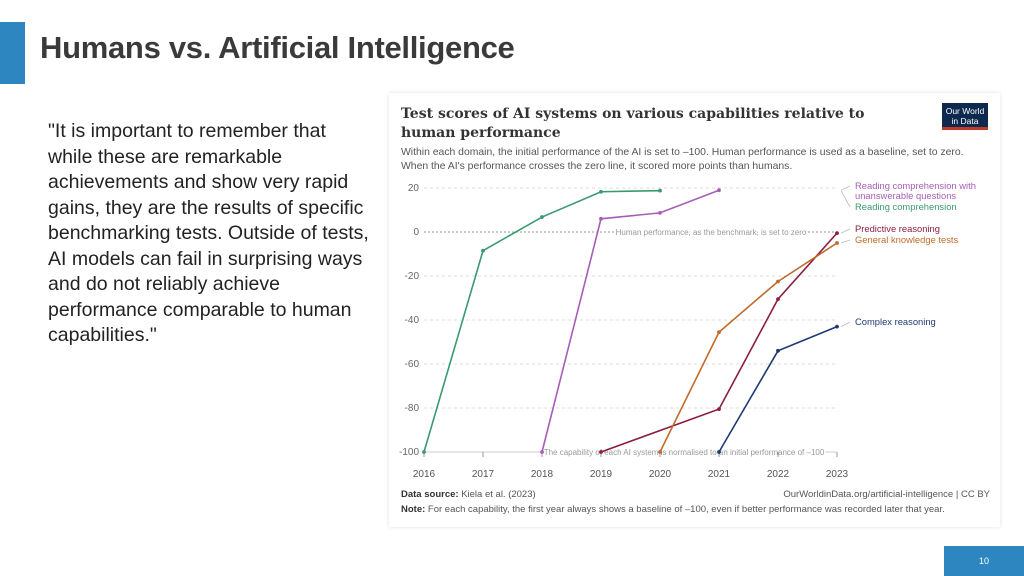  I want to click on series-line-reading-unanswerable, so click(630, 321).